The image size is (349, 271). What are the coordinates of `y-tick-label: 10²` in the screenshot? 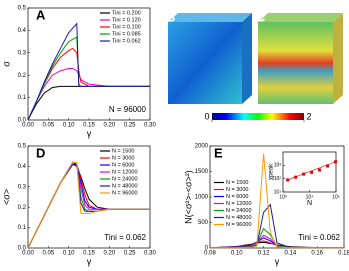 It's located at (278, 179).